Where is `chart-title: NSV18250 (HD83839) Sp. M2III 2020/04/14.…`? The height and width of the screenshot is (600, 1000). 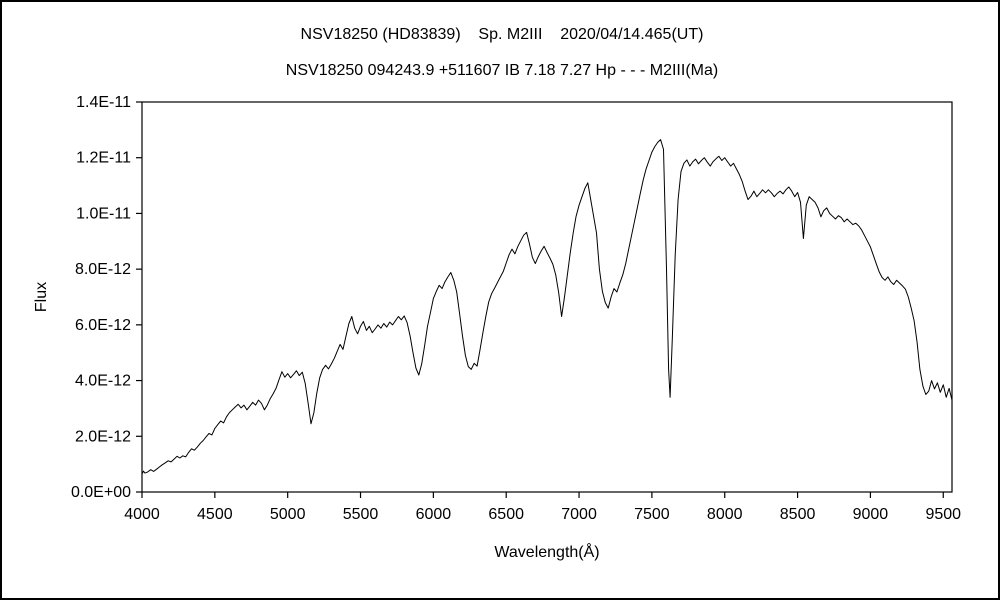 chart-title: NSV18250 (HD83839) Sp. M2III 2020/04/14.… is located at coordinates (502, 34).